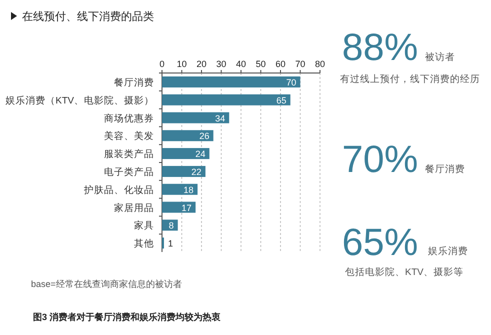 This screenshot has width=491, height=335. I want to click on data-label: 18, so click(189, 189).